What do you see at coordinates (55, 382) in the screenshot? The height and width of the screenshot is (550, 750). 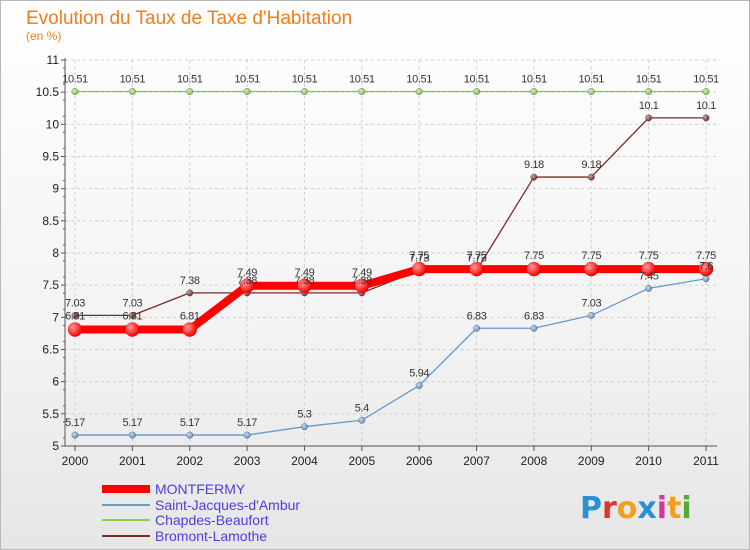 I see `y-tick-label: 6` at bounding box center [55, 382].